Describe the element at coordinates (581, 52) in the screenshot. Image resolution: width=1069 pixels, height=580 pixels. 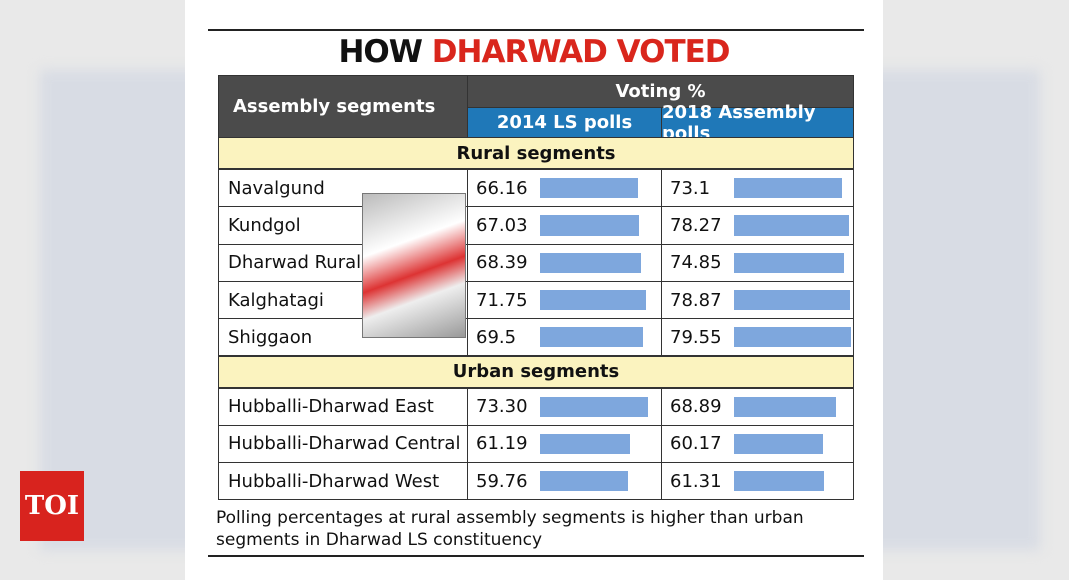
I see `title-highlight: DHARWAD VOTED` at that location.